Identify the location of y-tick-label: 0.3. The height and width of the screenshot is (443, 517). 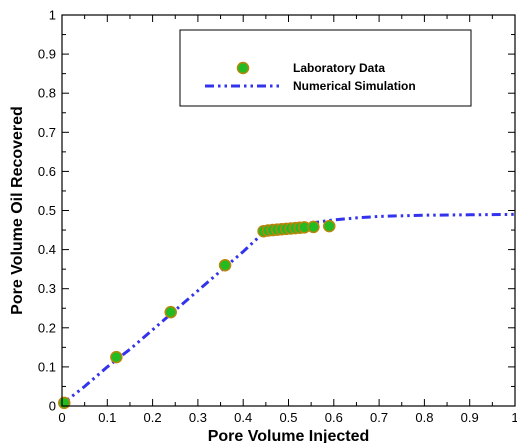
(47, 288).